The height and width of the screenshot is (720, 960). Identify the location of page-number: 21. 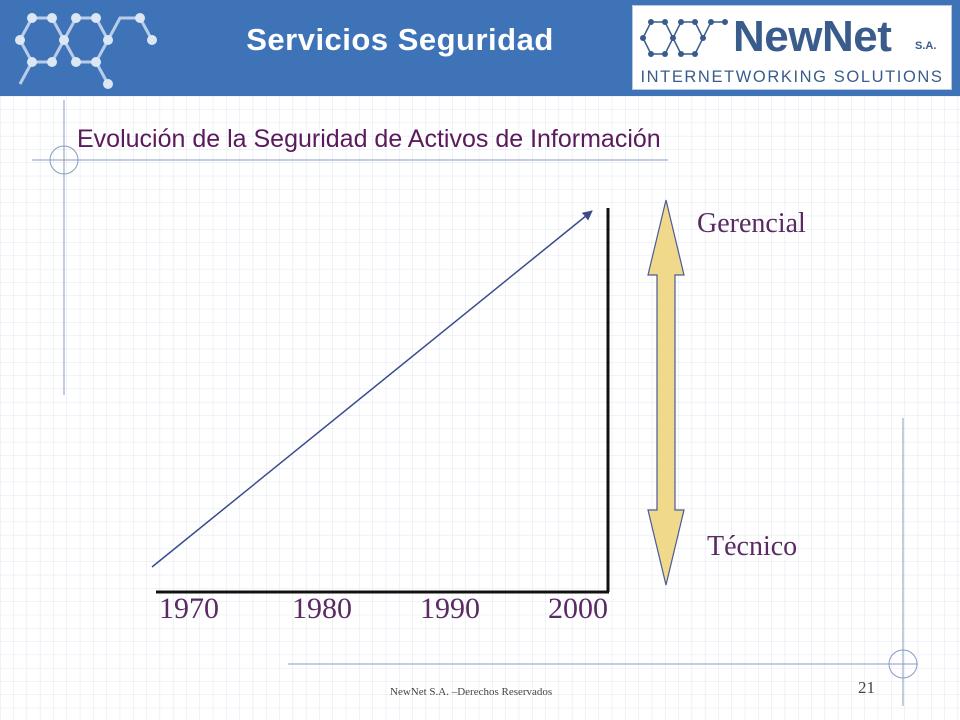
(866, 687).